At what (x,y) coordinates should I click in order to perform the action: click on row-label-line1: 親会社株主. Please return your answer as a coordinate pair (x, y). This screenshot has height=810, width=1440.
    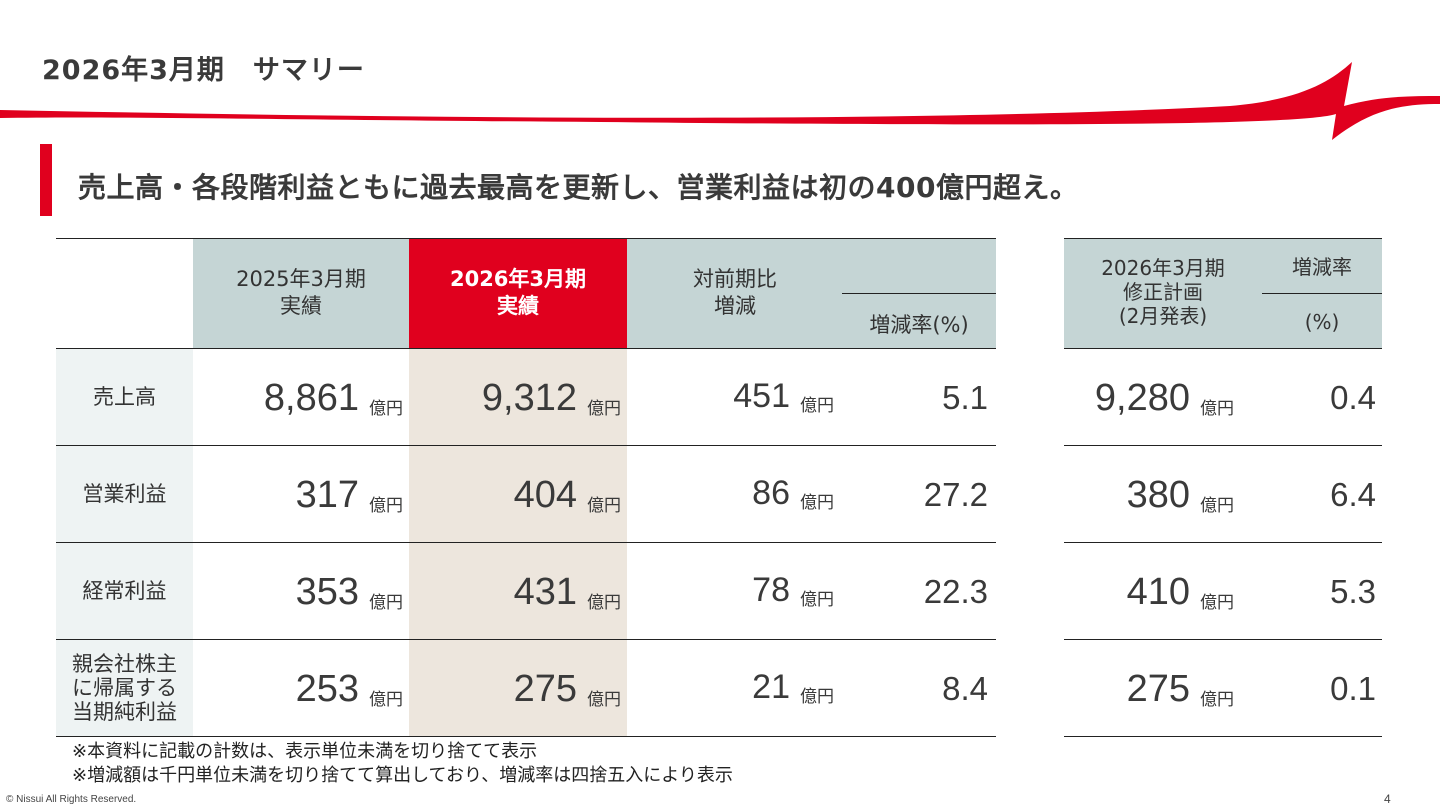
    Looking at the image, I should click on (124, 664).